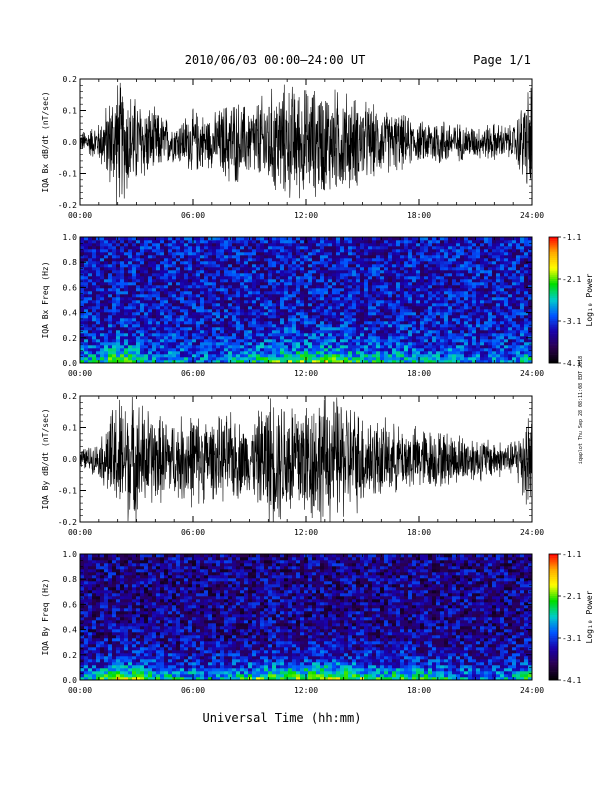  What do you see at coordinates (306, 143) in the screenshot?
I see `series-trace` at bounding box center [306, 143].